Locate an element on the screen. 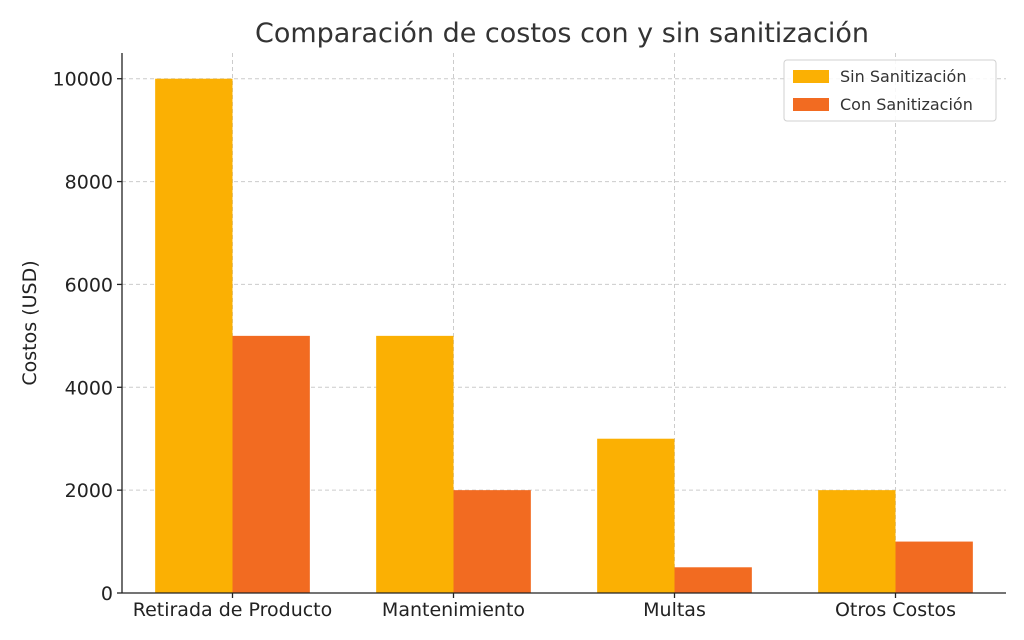  x-tick-label: Mantenimiento is located at coordinates (453, 610).